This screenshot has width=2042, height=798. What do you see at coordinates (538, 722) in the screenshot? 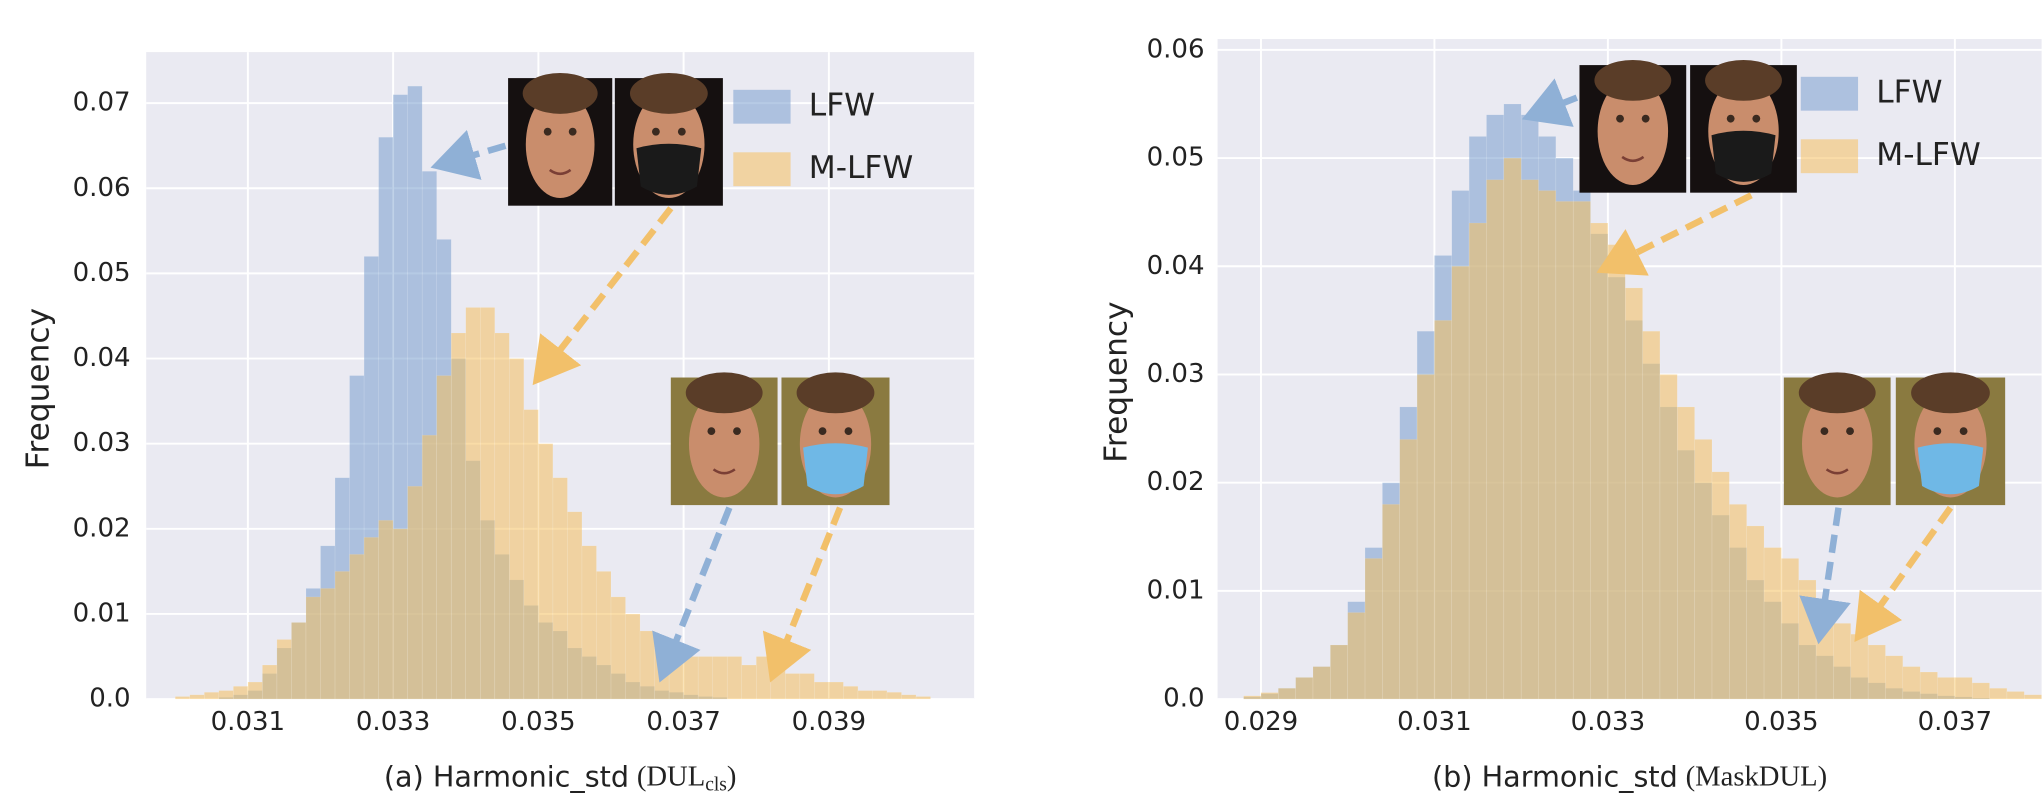
I see `x-tick-label: 0.035` at bounding box center [538, 722].